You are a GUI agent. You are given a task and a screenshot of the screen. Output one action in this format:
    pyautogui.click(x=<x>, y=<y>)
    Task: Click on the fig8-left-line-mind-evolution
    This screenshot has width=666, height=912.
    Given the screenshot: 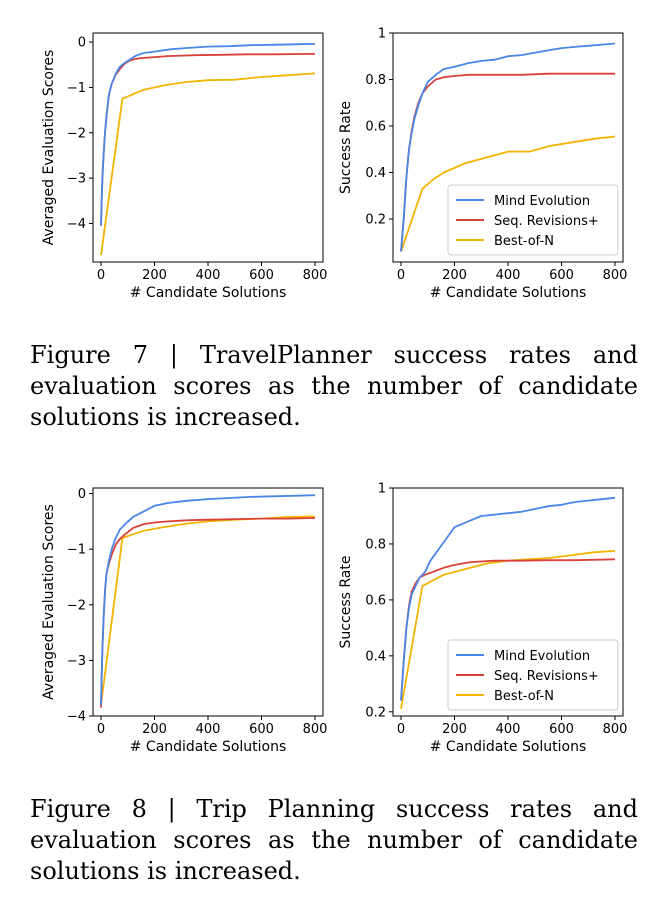 What is the action you would take?
    pyautogui.click(x=208, y=599)
    